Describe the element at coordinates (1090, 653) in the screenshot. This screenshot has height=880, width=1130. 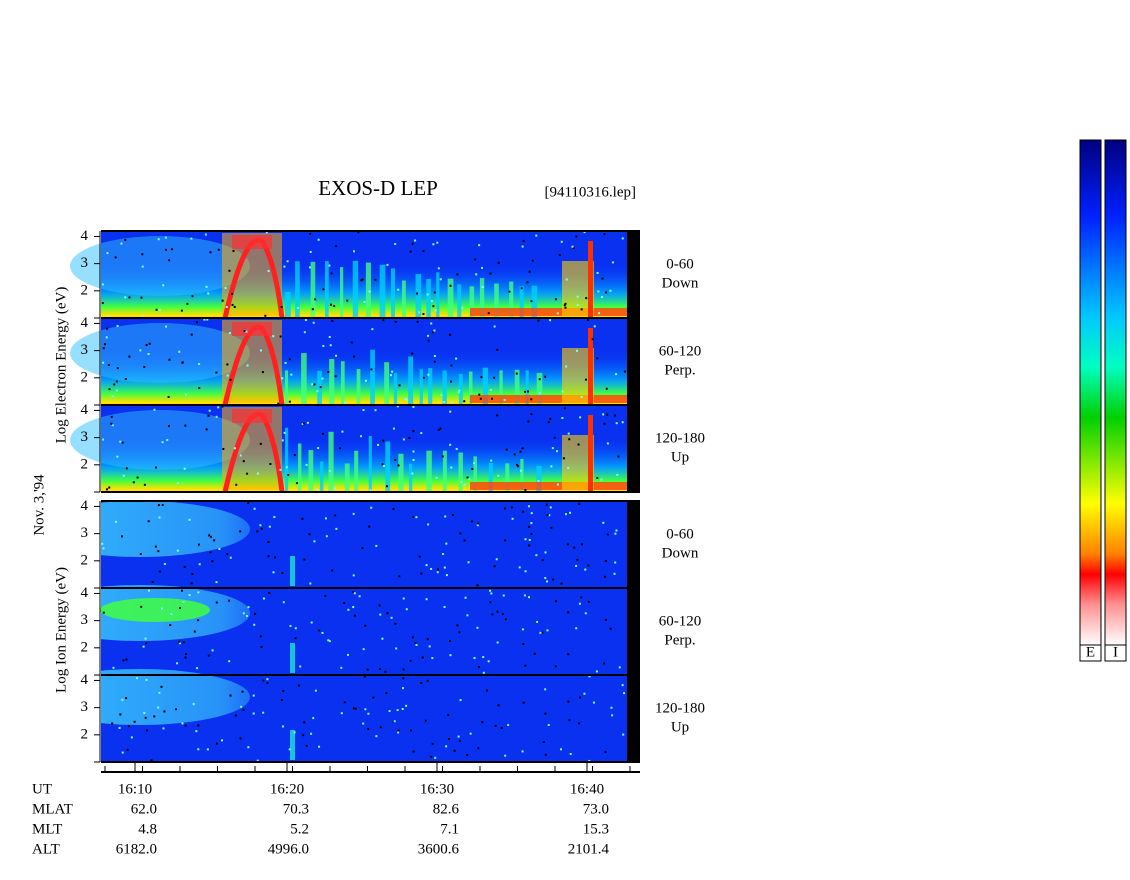
I see `colorbar-label-box` at that location.